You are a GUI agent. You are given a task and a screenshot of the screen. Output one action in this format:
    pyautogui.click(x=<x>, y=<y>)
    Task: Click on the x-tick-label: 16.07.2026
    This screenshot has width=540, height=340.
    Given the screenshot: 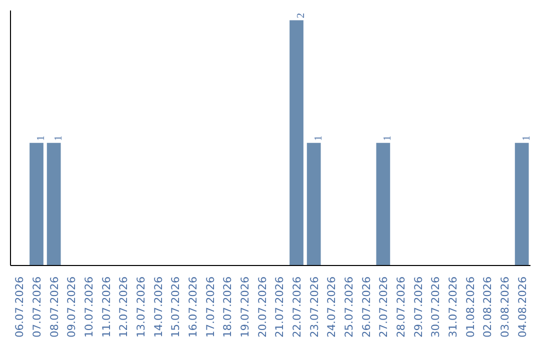 What is the action you would take?
    pyautogui.click(x=193, y=307)
    